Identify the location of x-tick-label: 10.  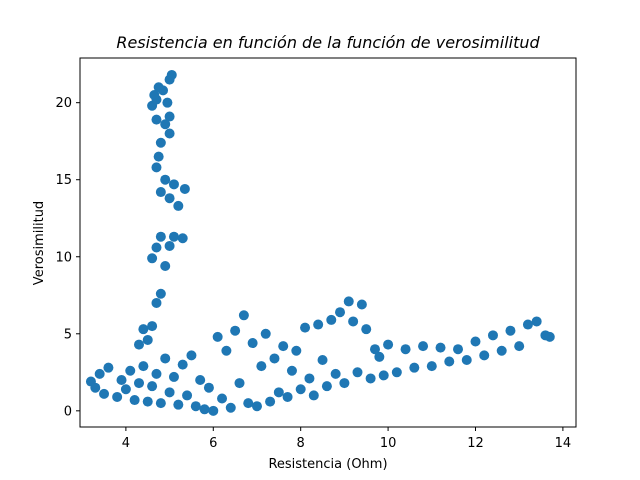
(388, 443).